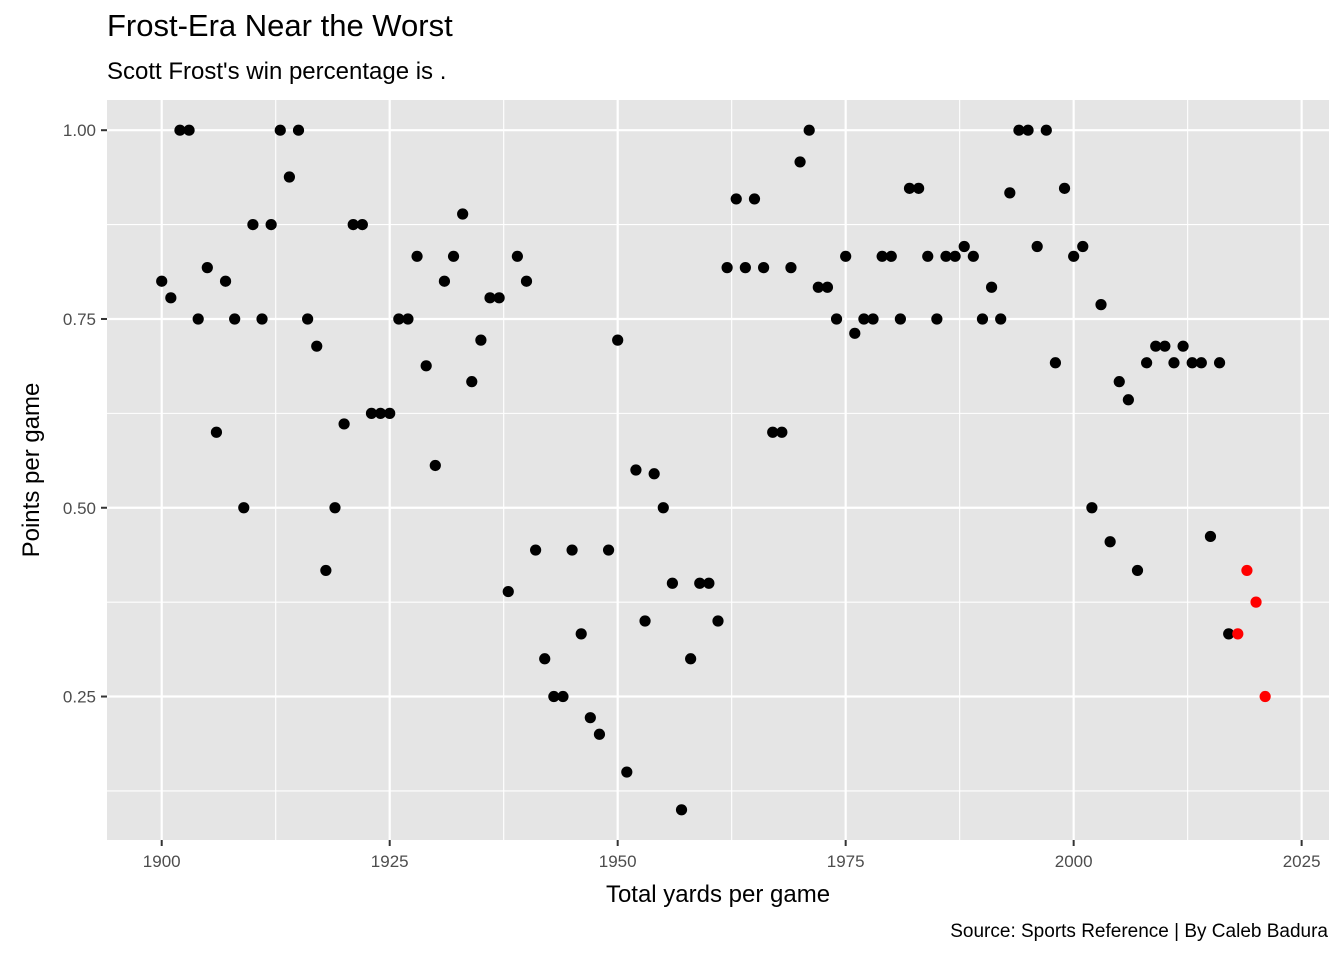 This screenshot has height=960, width=1344. What do you see at coordinates (79, 697) in the screenshot?
I see `y-tick-label: 0.25` at bounding box center [79, 697].